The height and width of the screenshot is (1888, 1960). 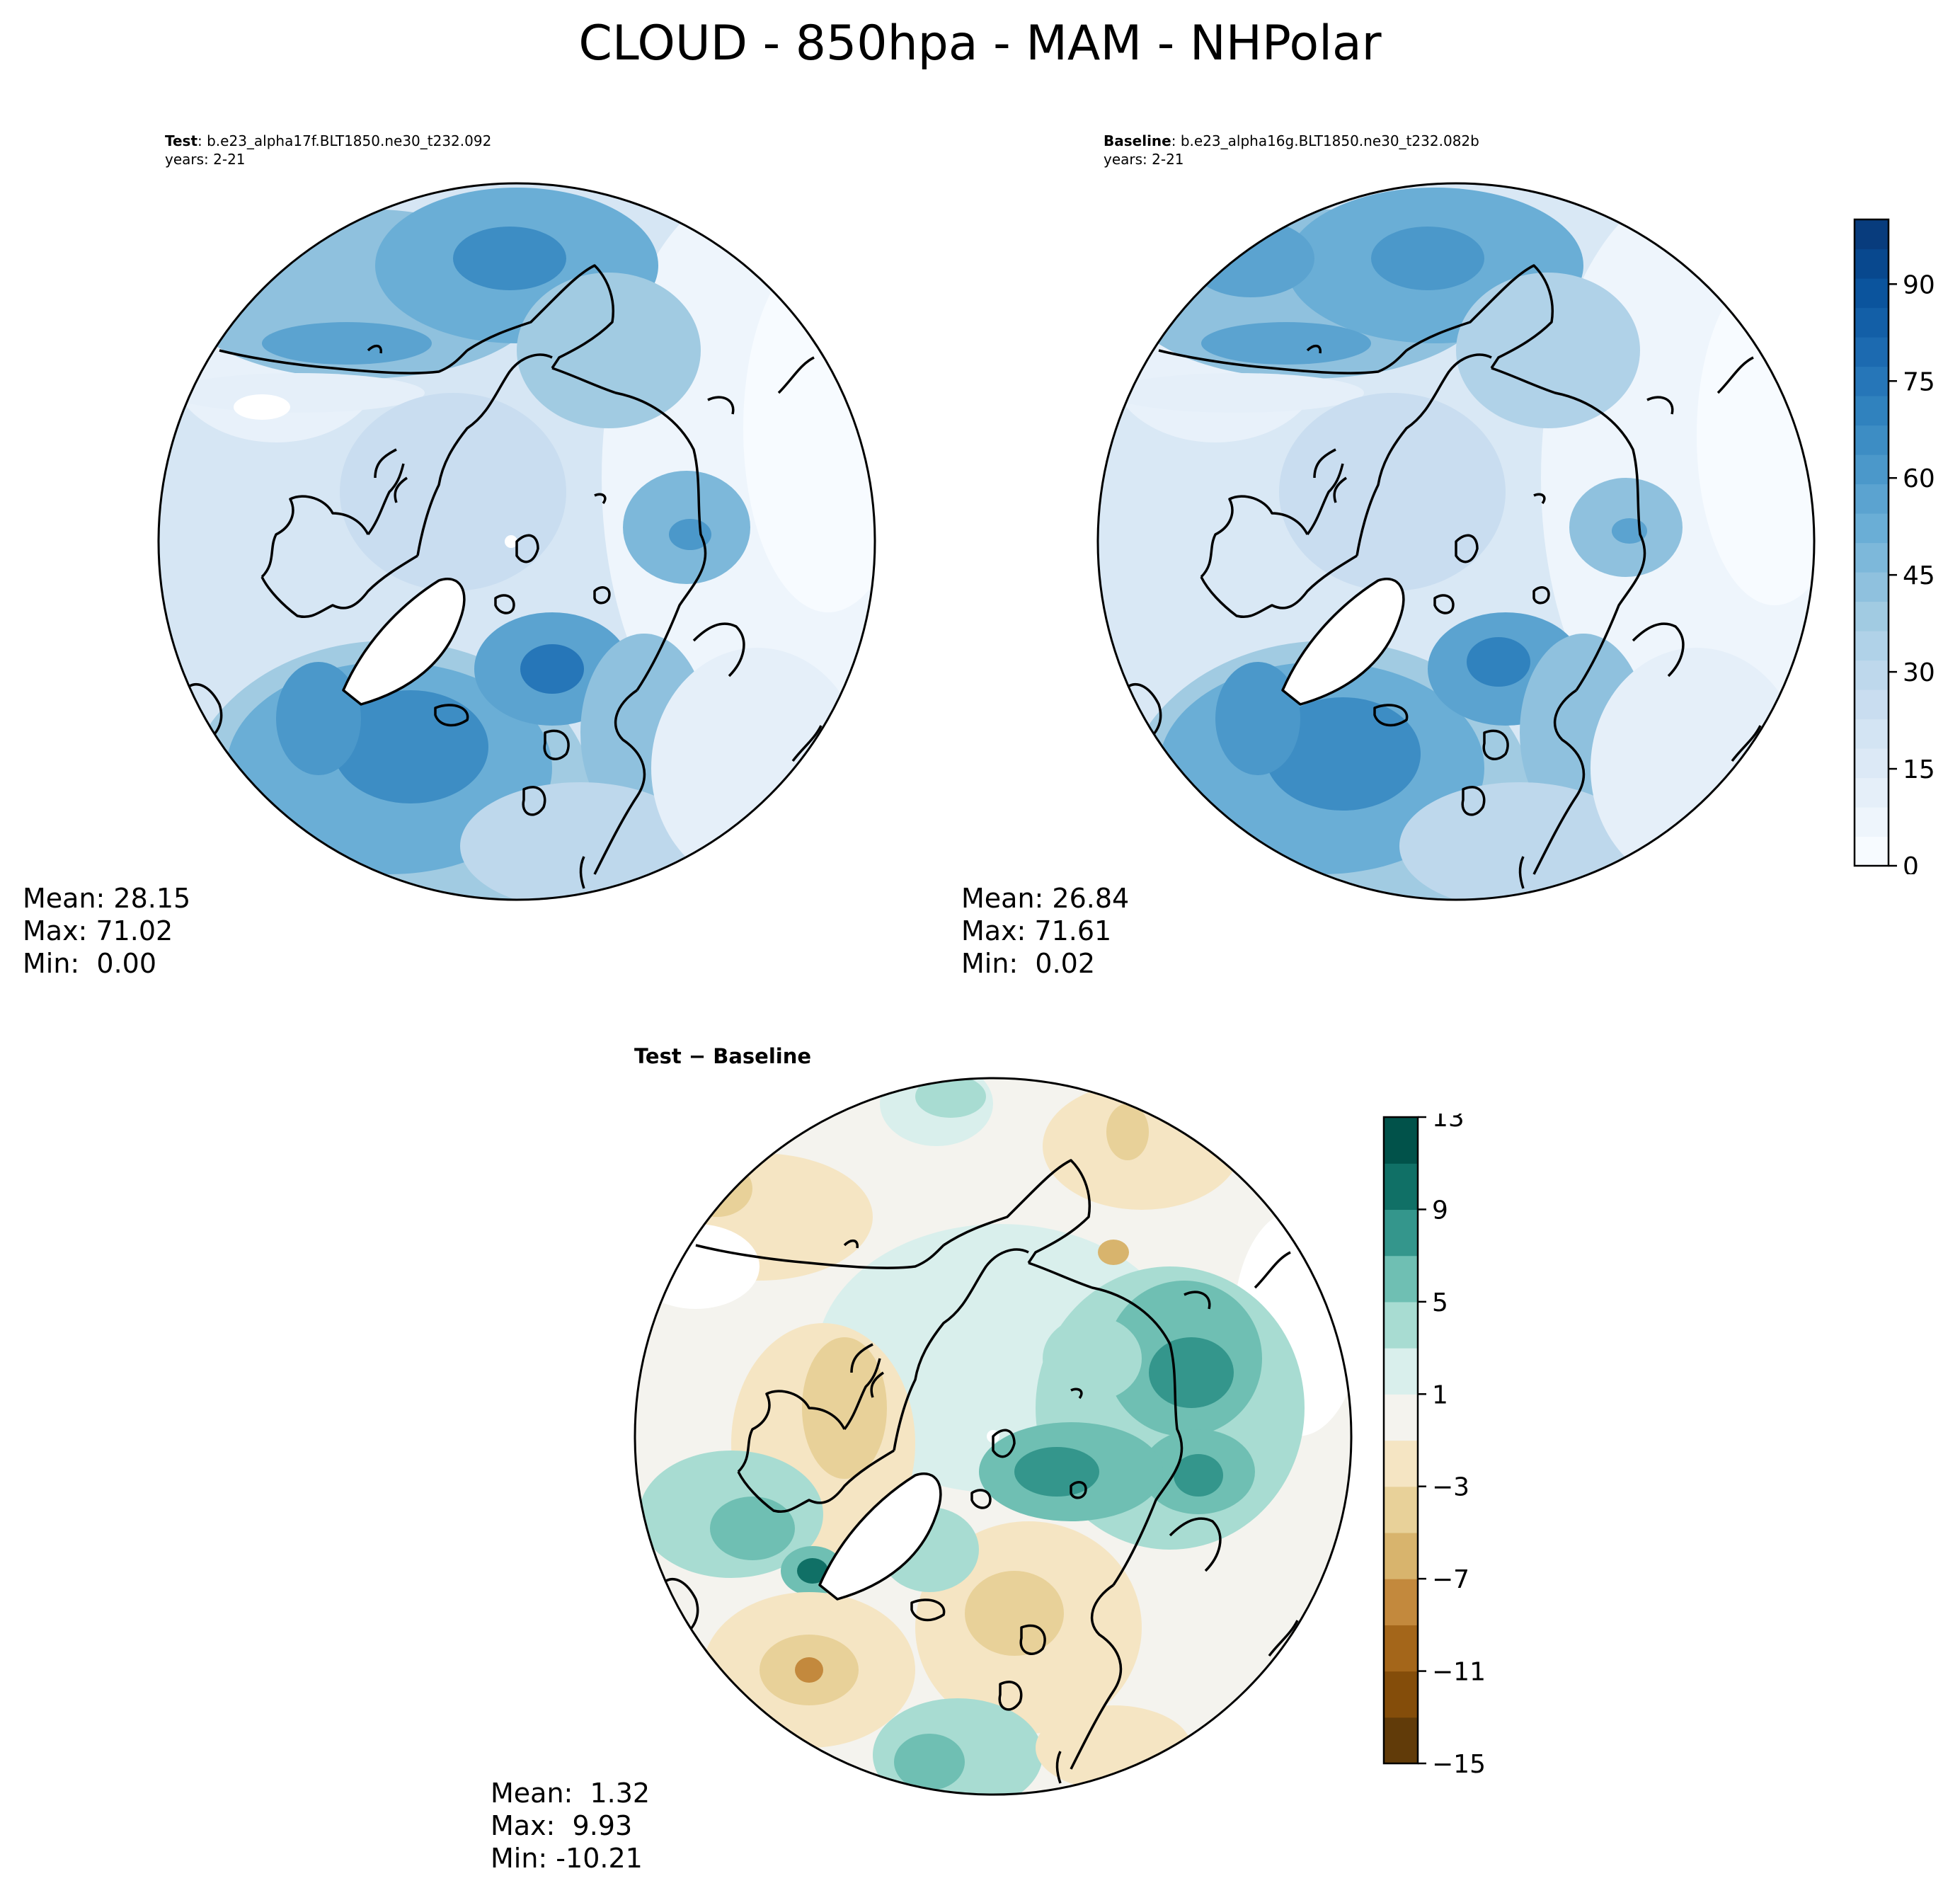 I want to click on field-colorbar-tick-label: 60, so click(x=1919, y=479).